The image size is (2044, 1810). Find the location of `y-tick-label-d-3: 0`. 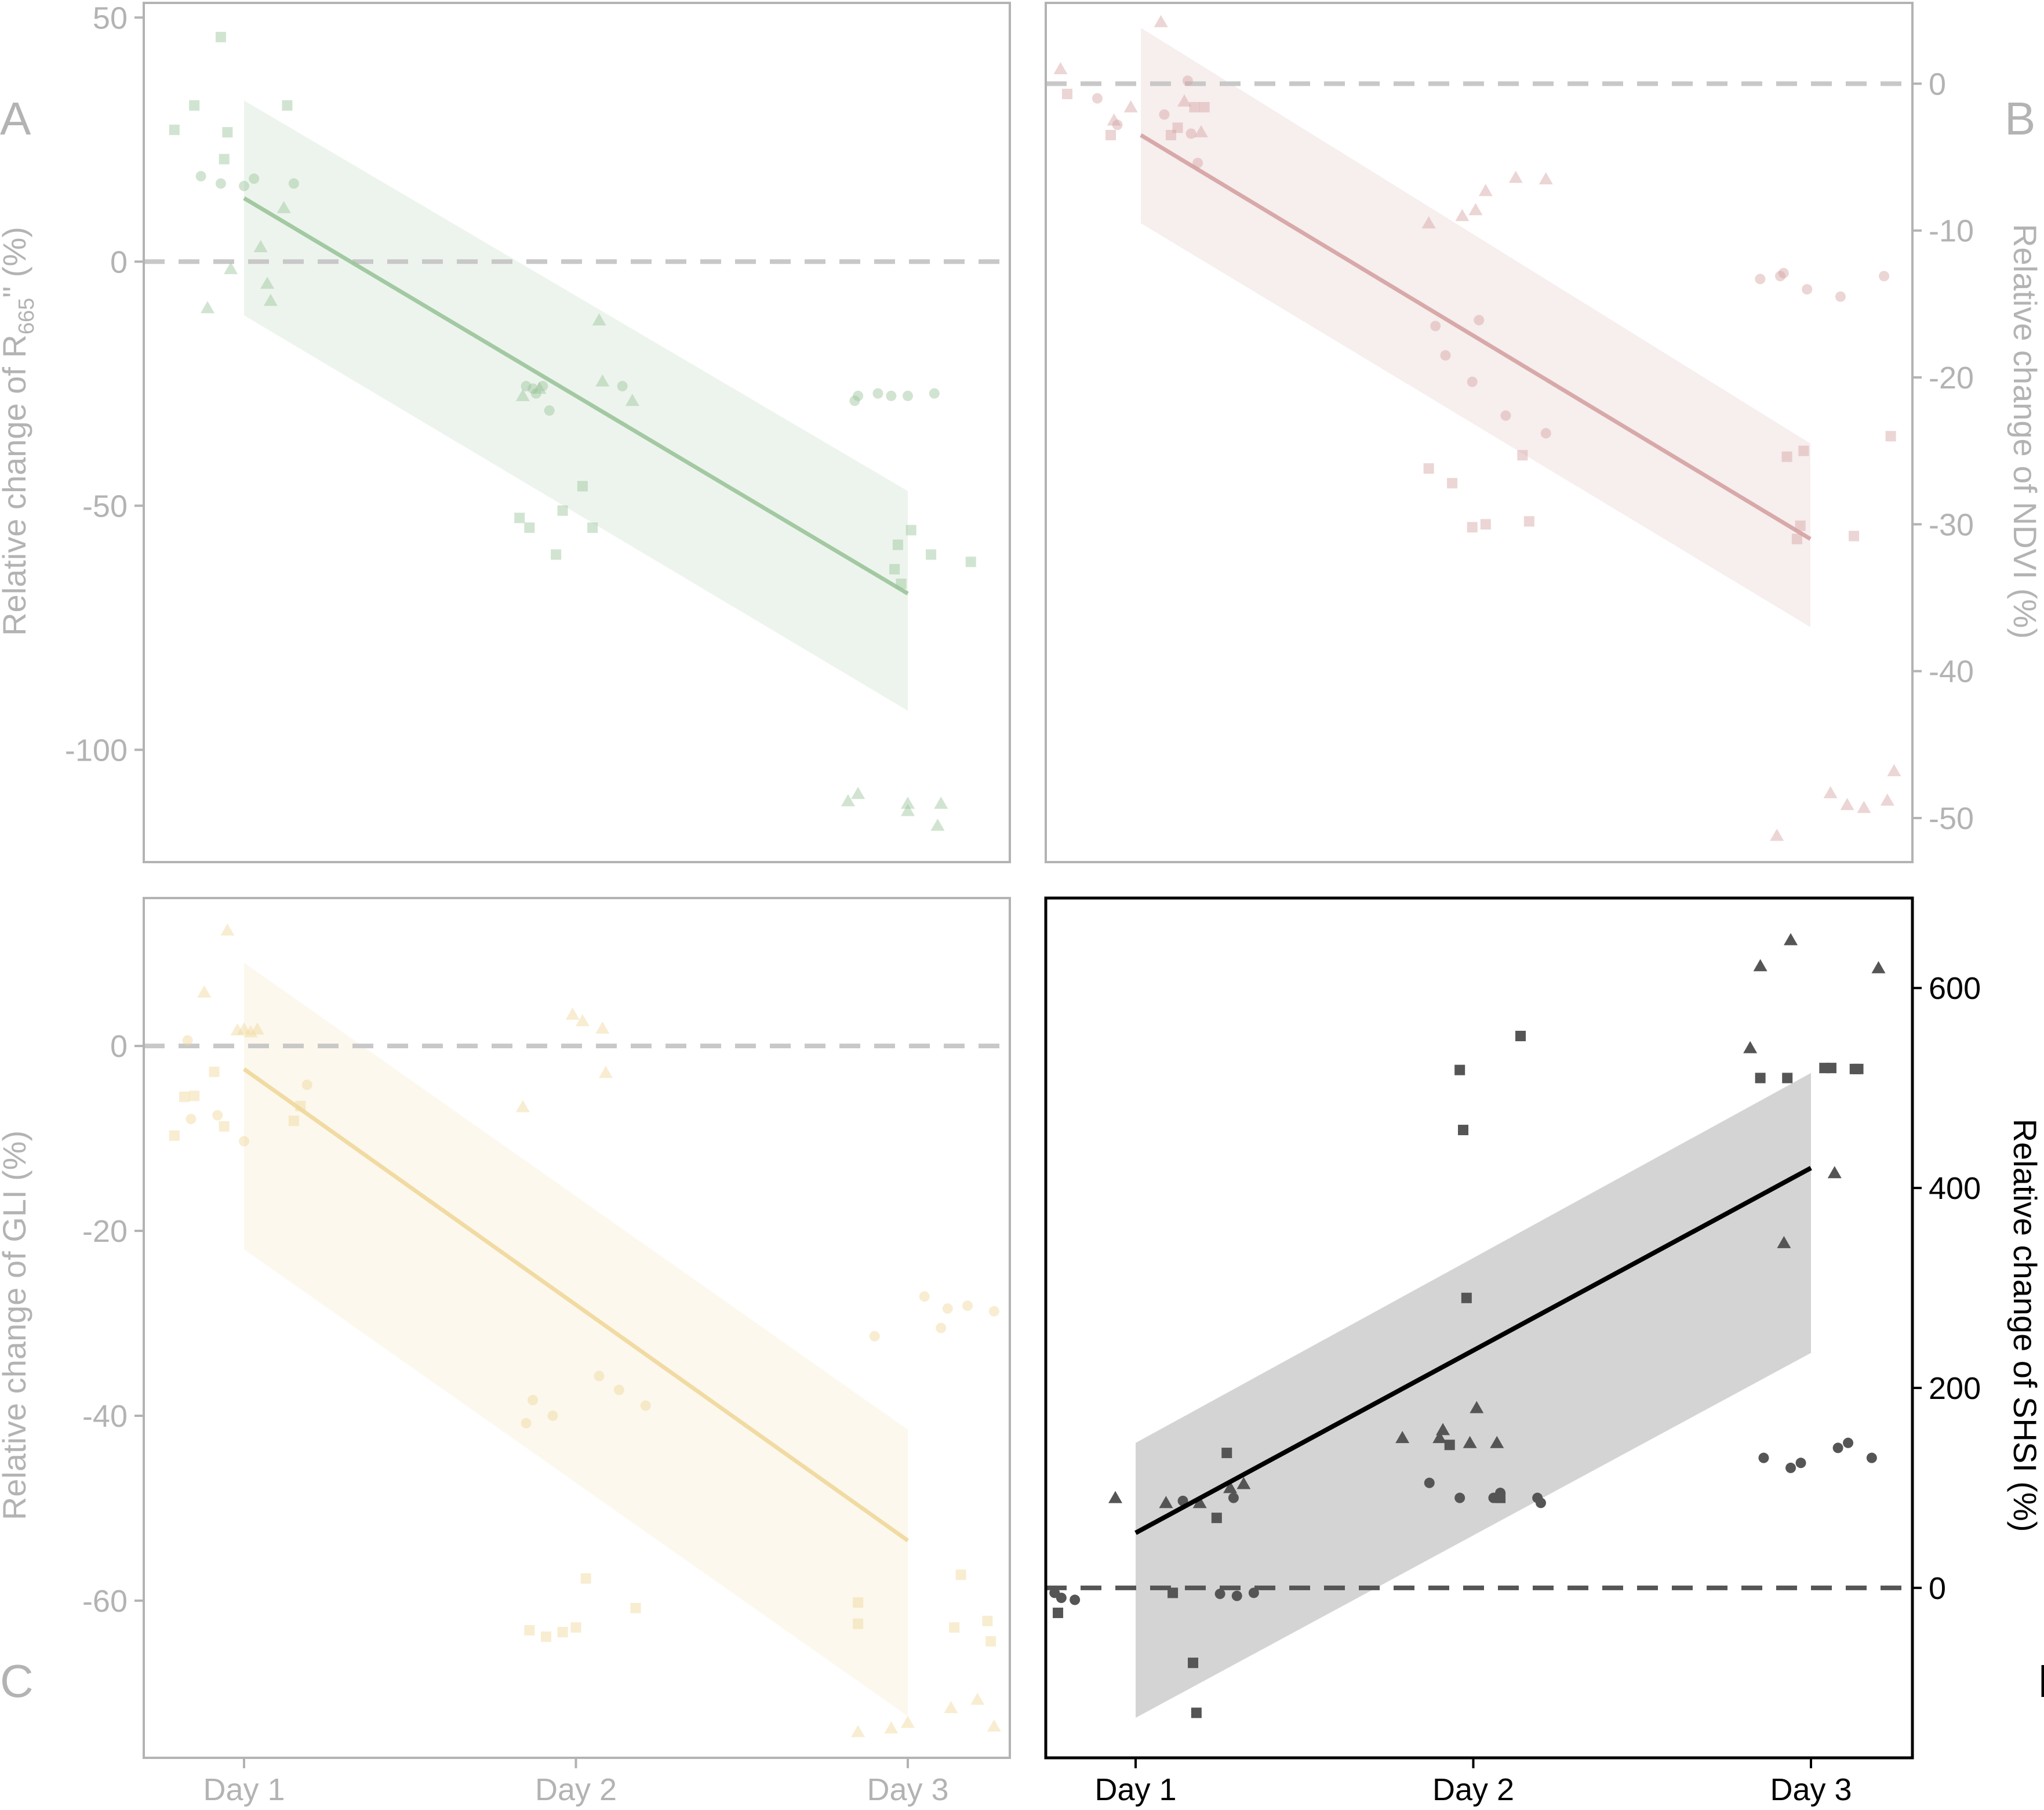

y-tick-label-d-3: 0 is located at coordinates (1937, 1588).